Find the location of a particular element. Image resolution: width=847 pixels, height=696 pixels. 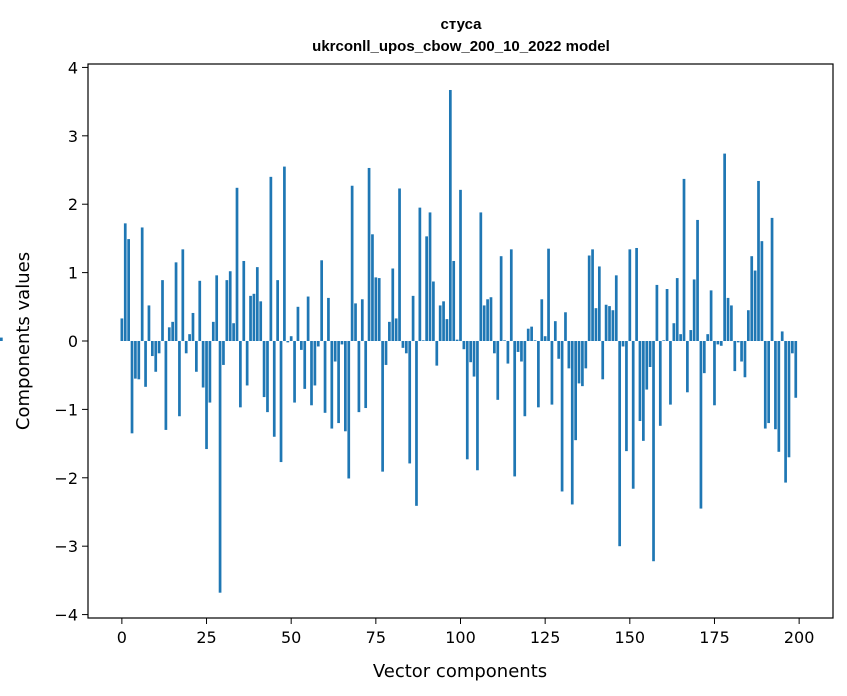

y-tick-label: −3 is located at coordinates (66, 546).